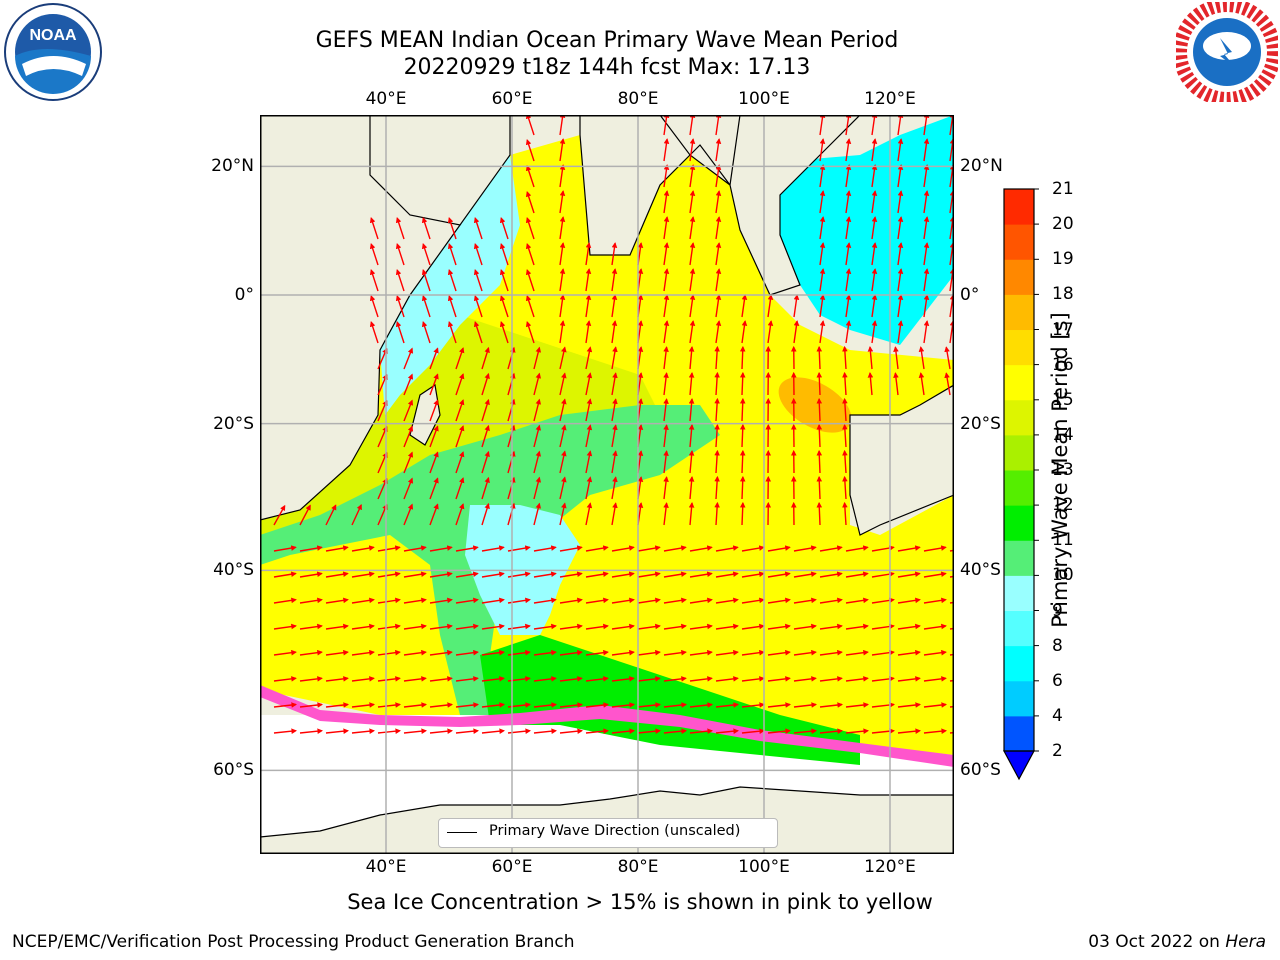  Describe the element at coordinates (53, 52) in the screenshot. I see `noaa-logo-icon: NOAA` at that location.